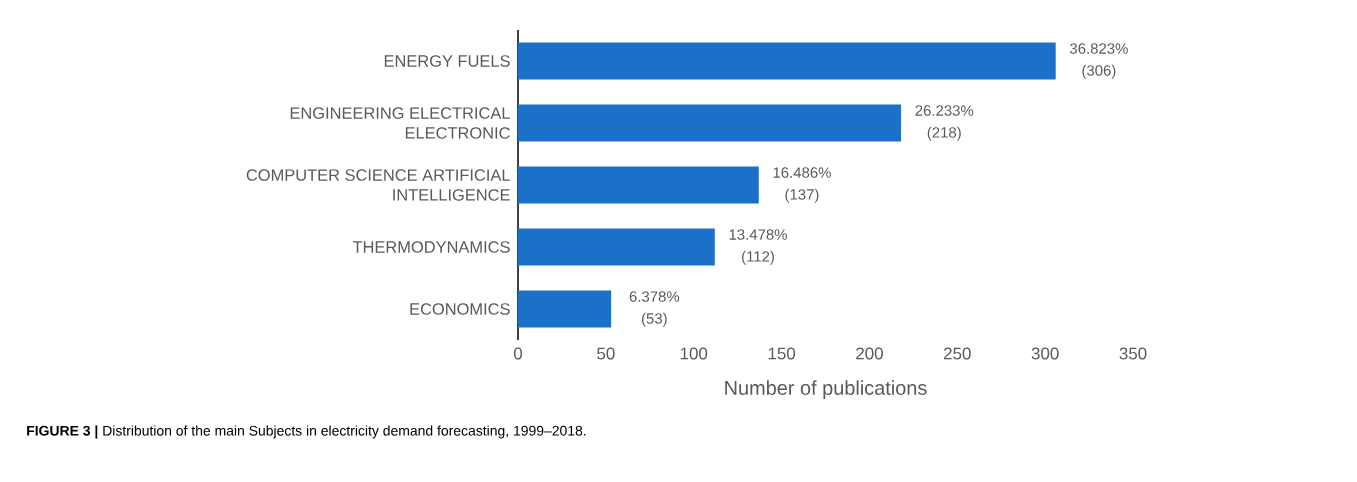 This screenshot has width=1357, height=482. Describe the element at coordinates (378, 185) in the screenshot. I see `y-tick-label: COMPUTER SCIENCE ARTIFICIAL INTELLIGENCE` at that location.